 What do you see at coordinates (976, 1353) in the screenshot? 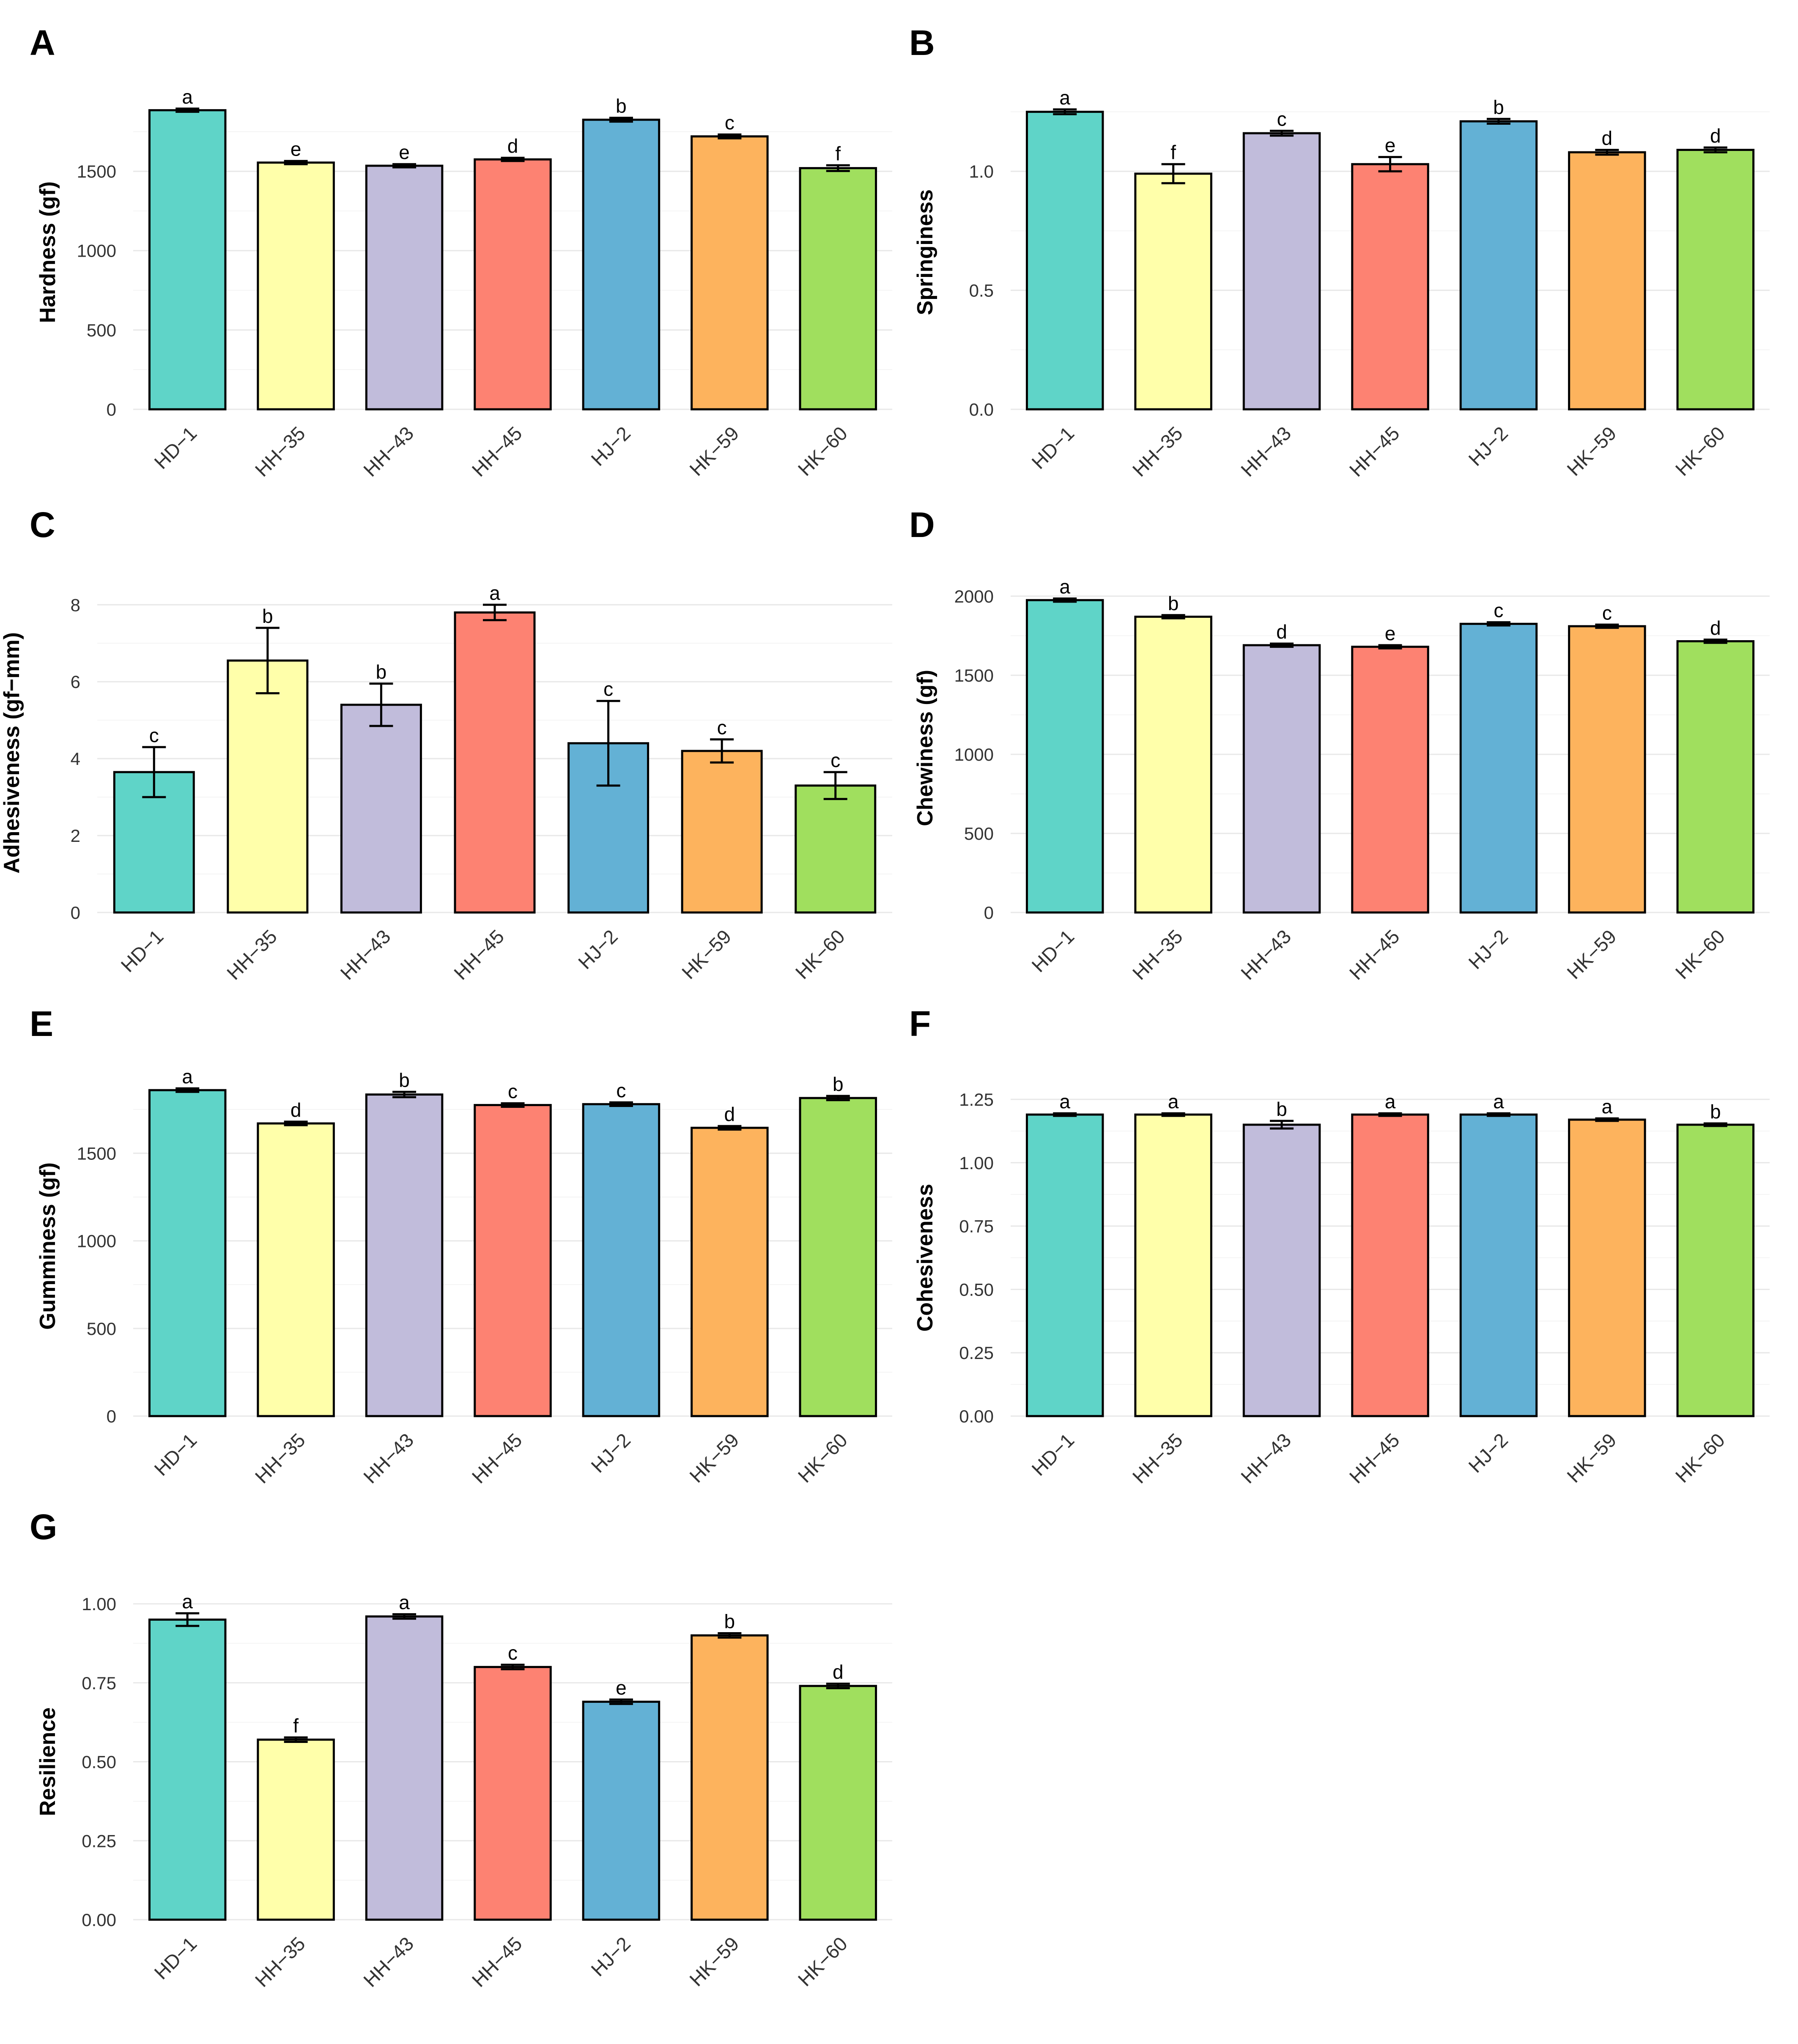
I see `y-tick-label: 0.25` at bounding box center [976, 1353].